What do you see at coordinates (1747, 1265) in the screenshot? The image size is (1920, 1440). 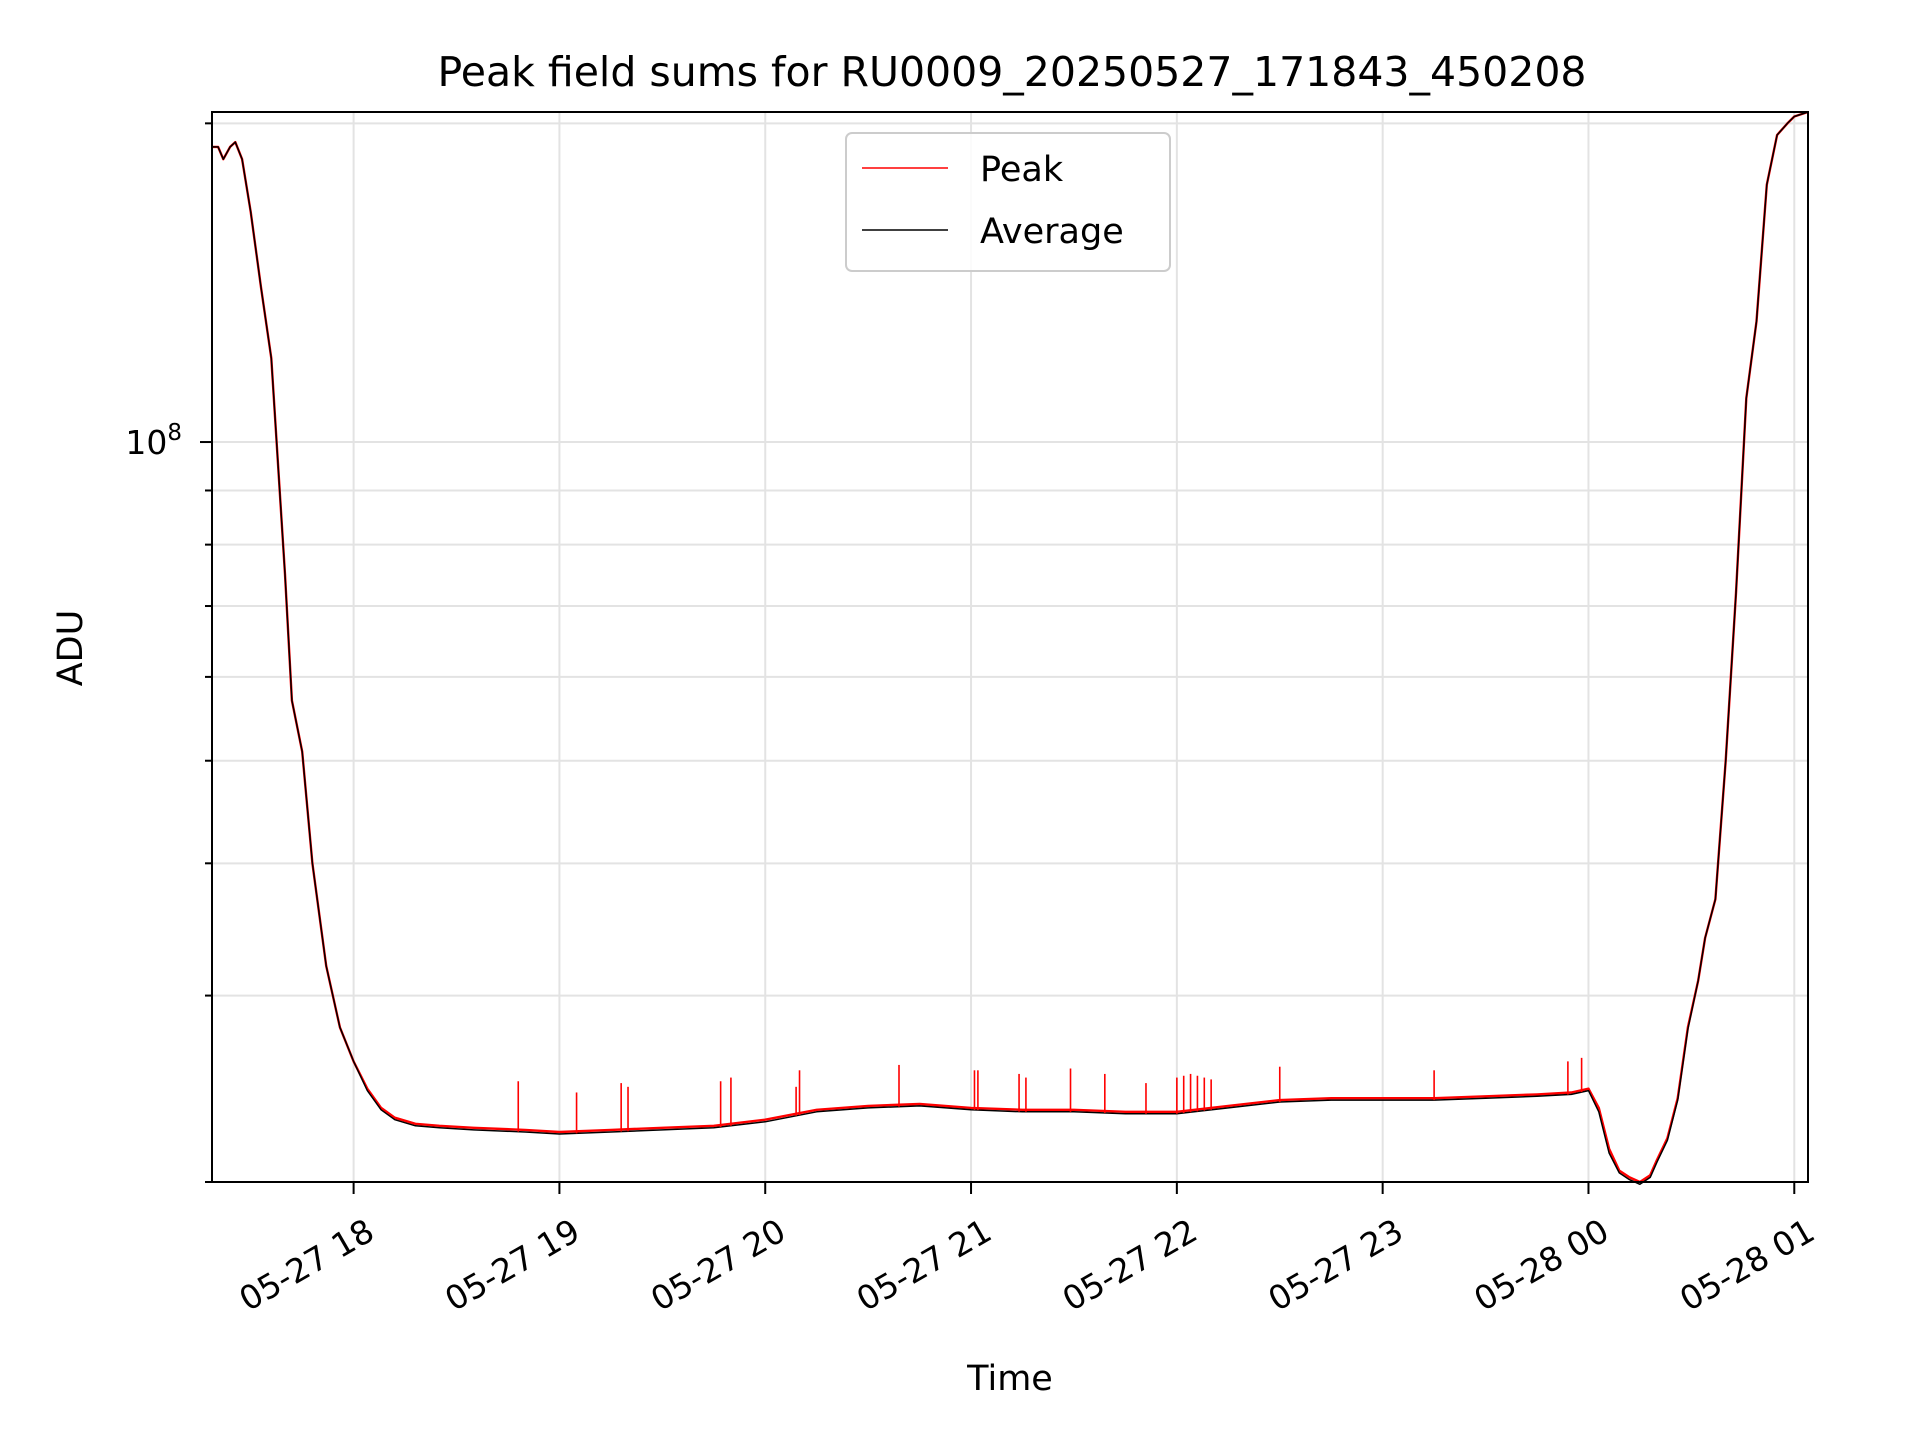 I see `x-tick-label: 05-28 01` at bounding box center [1747, 1265].